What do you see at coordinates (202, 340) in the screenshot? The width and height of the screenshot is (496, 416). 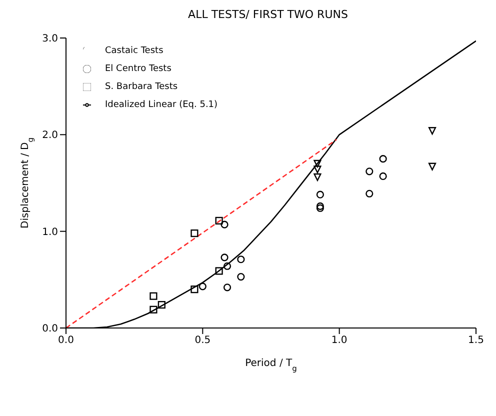 I see `x-tick-label: 0.5` at bounding box center [202, 340].